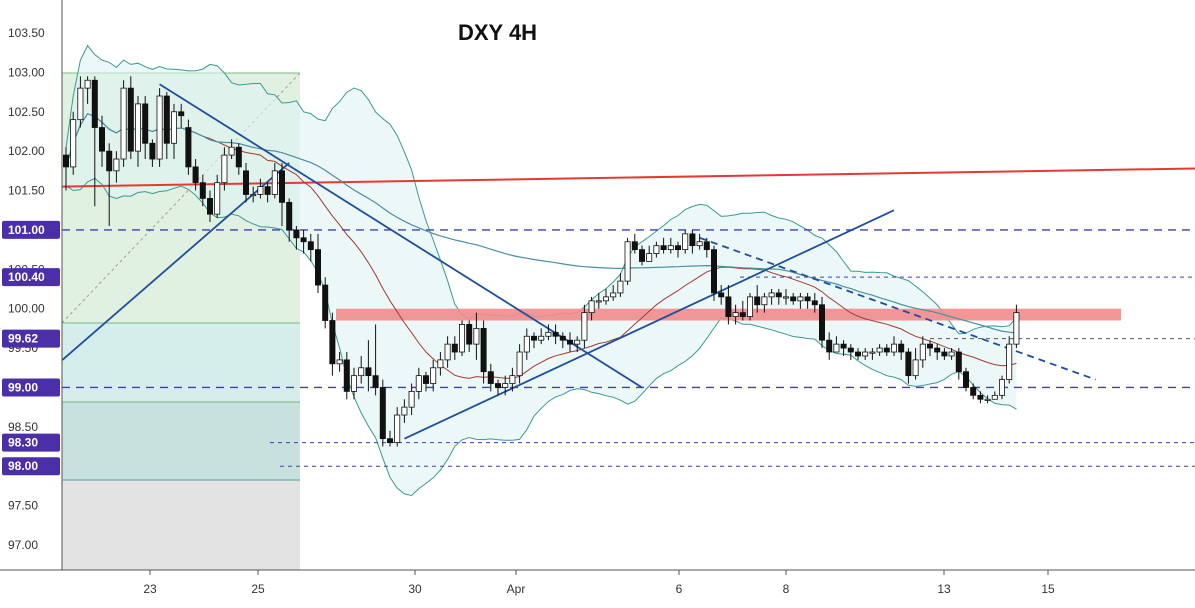 The height and width of the screenshot is (608, 1195). Describe the element at coordinates (26, 309) in the screenshot. I see `y-tick-label: 100.00` at that location.